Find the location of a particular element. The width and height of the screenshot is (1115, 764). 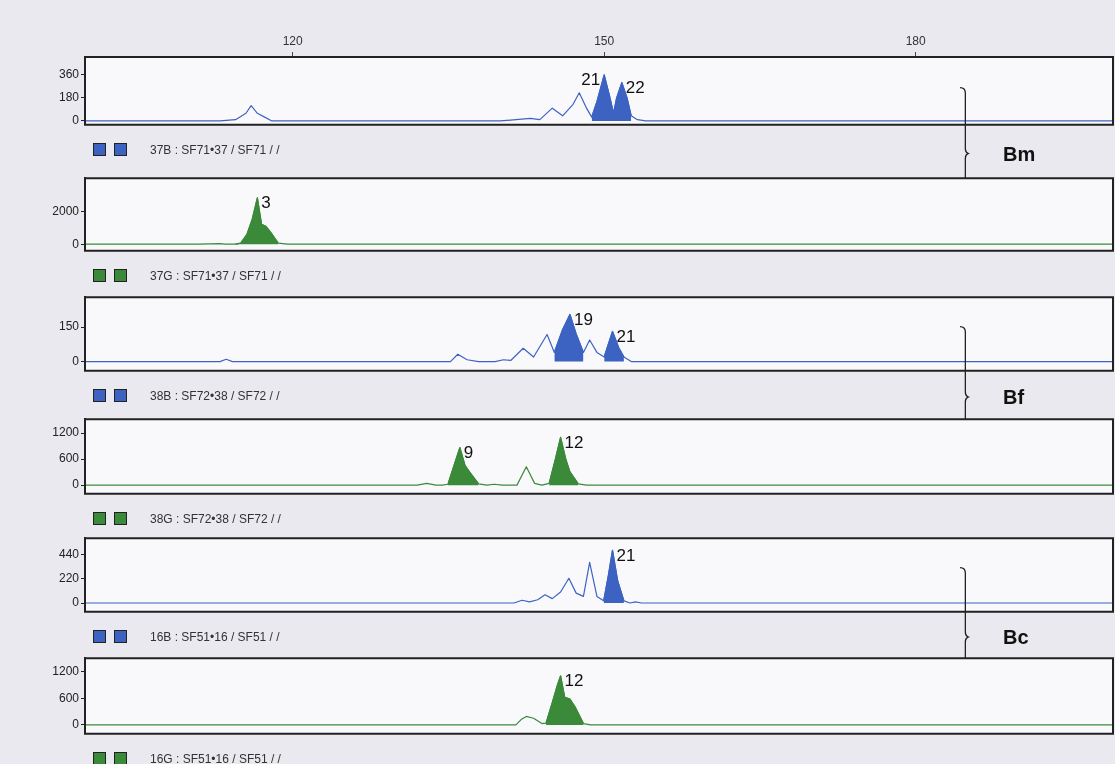

text: Bc is located at coordinates (1016, 637).